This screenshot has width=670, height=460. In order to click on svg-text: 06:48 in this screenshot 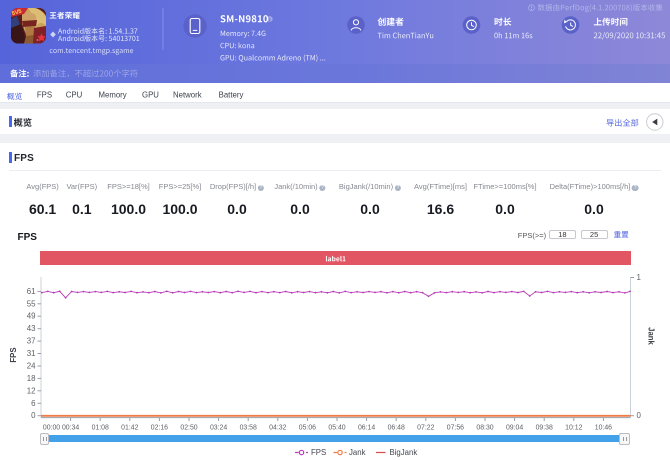, I will do `click(396, 428)`.